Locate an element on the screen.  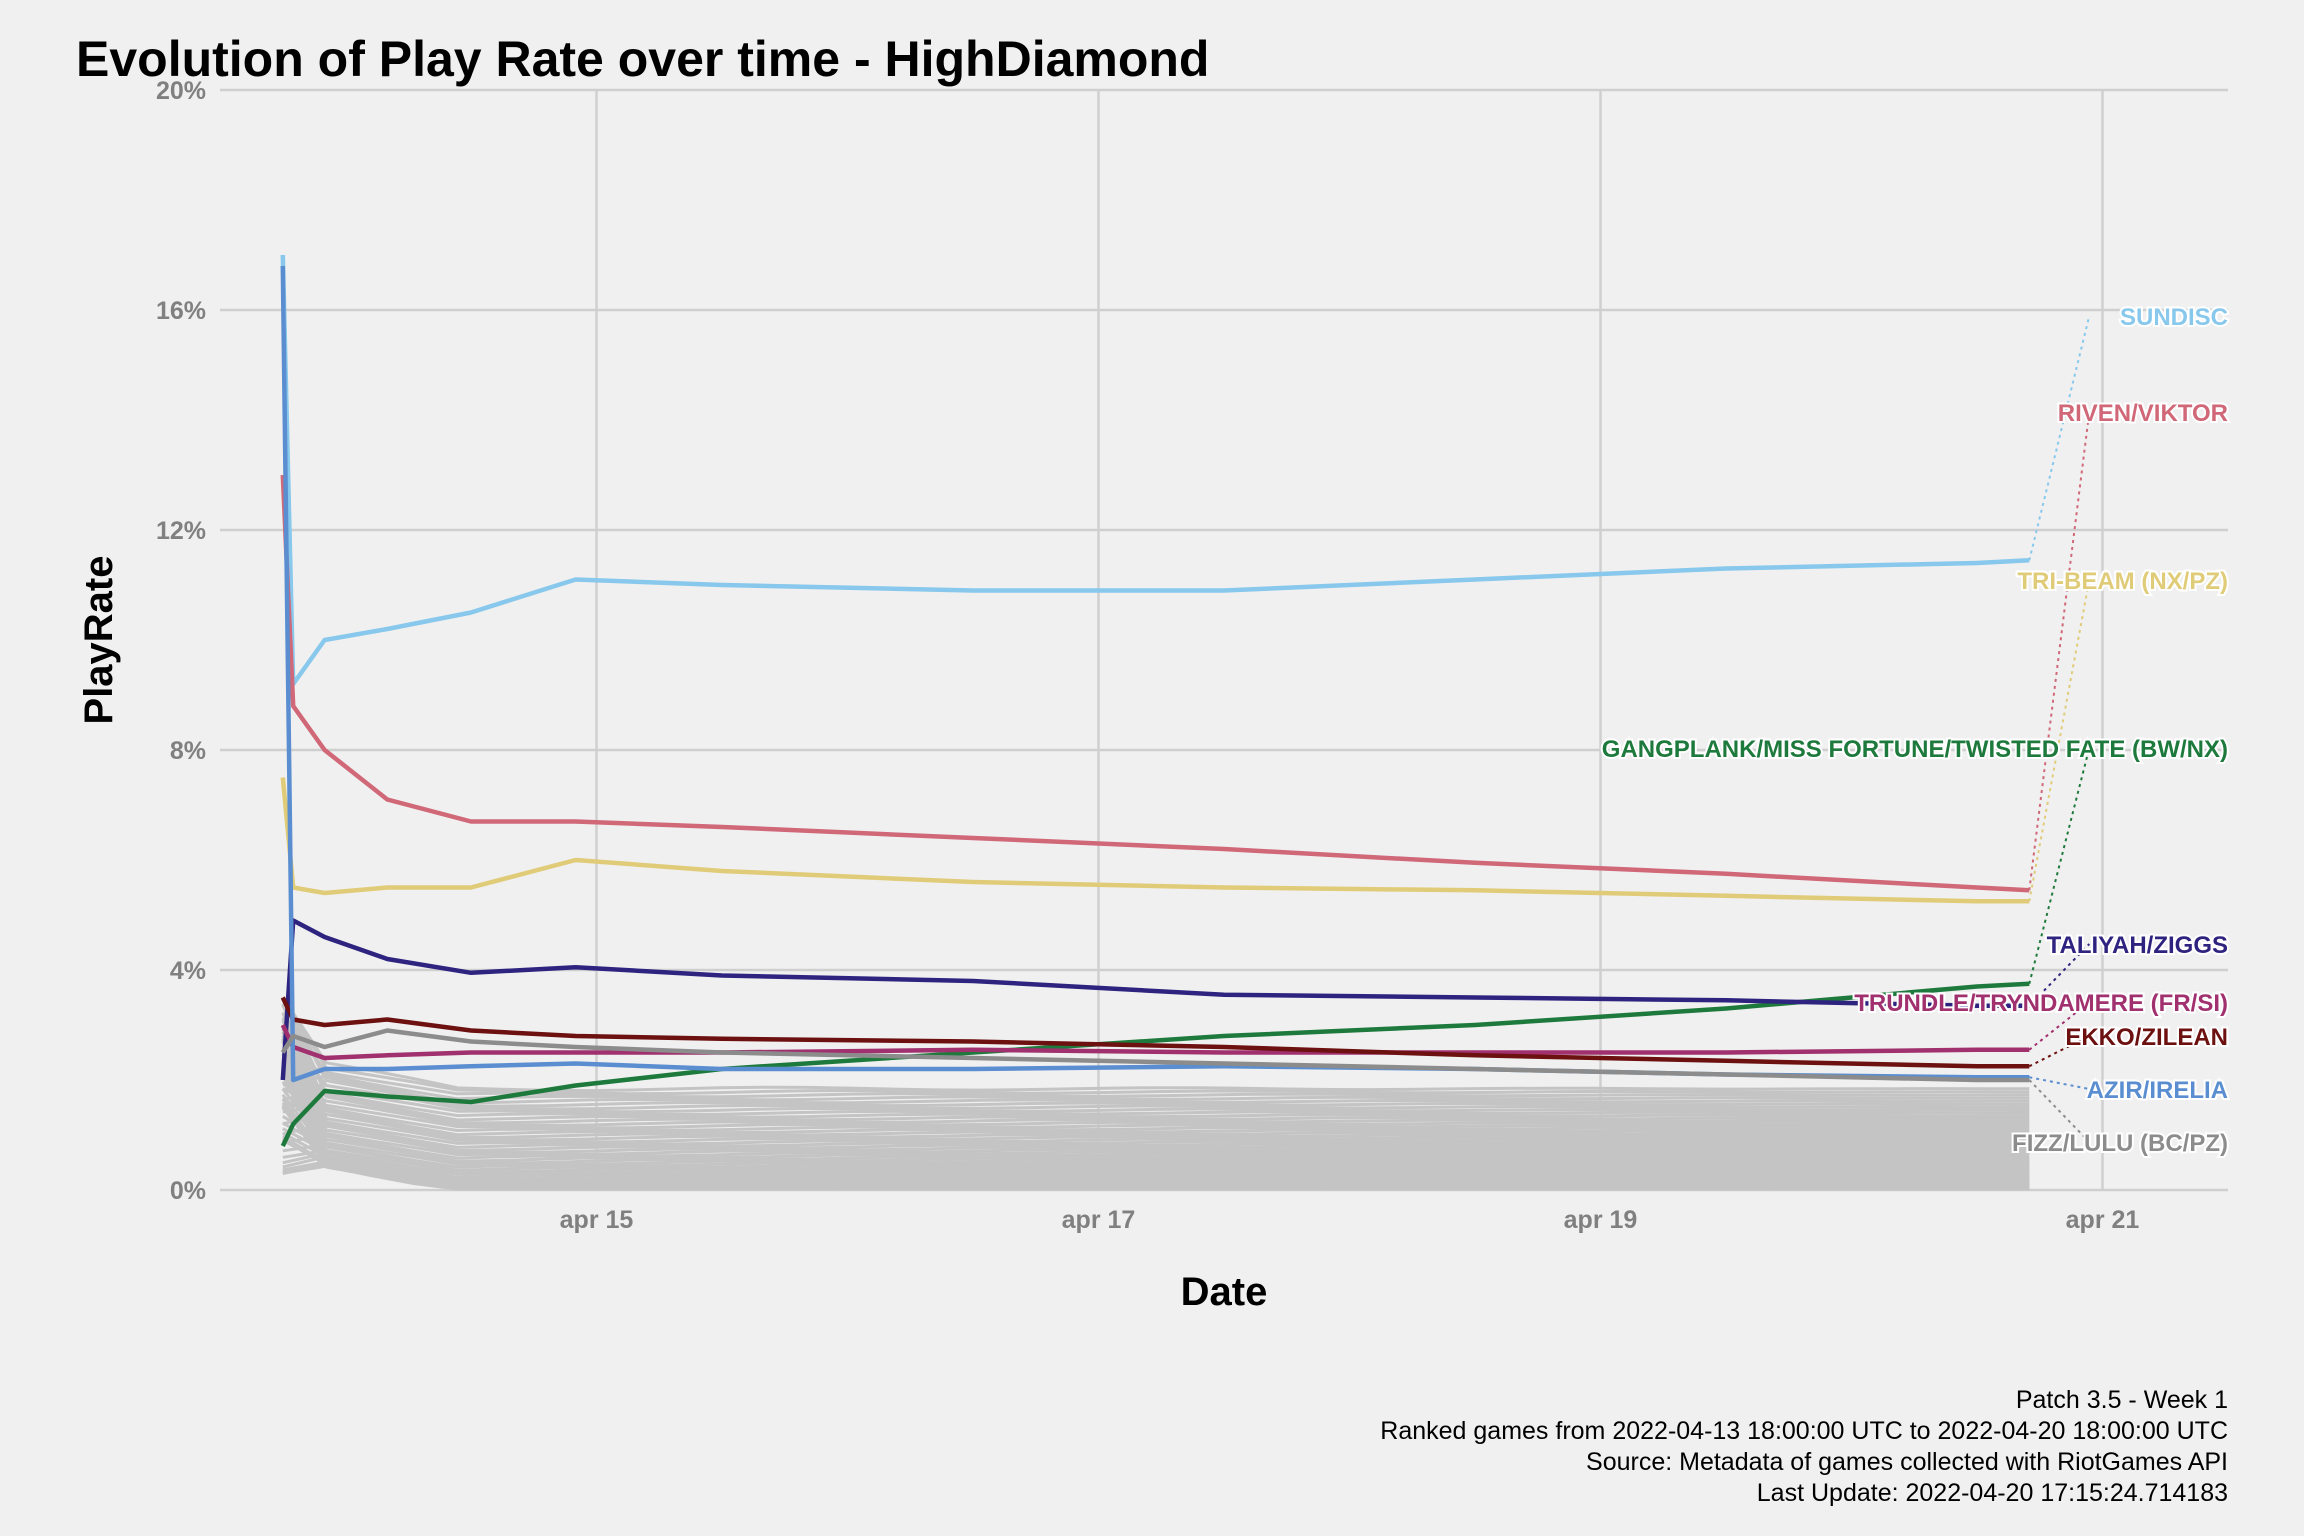
y-axis-title: PlayRate is located at coordinates (99, 640).